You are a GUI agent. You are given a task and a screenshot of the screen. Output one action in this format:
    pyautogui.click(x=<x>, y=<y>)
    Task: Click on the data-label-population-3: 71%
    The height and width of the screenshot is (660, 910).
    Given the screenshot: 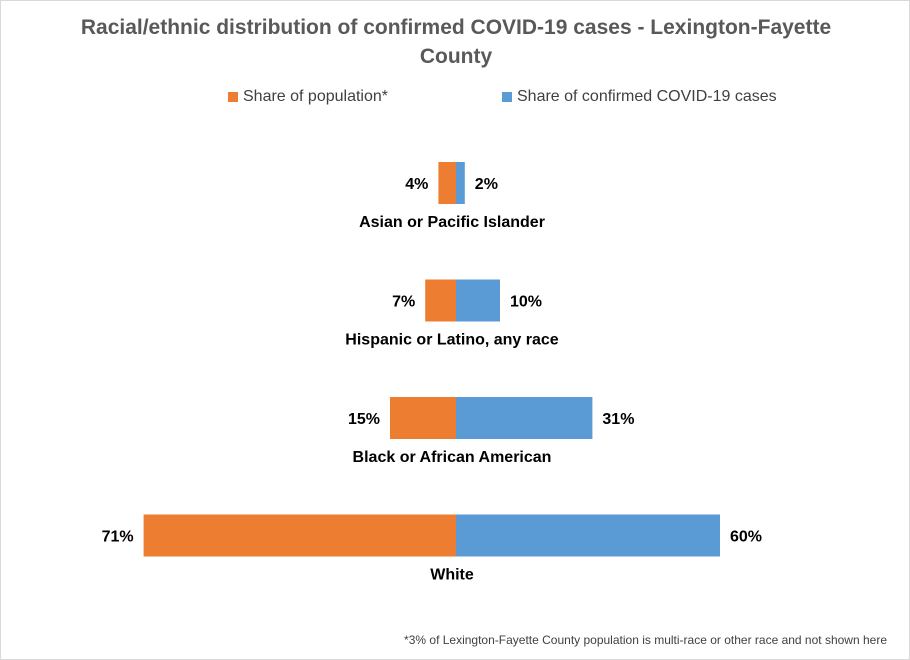 What is the action you would take?
    pyautogui.click(x=118, y=537)
    